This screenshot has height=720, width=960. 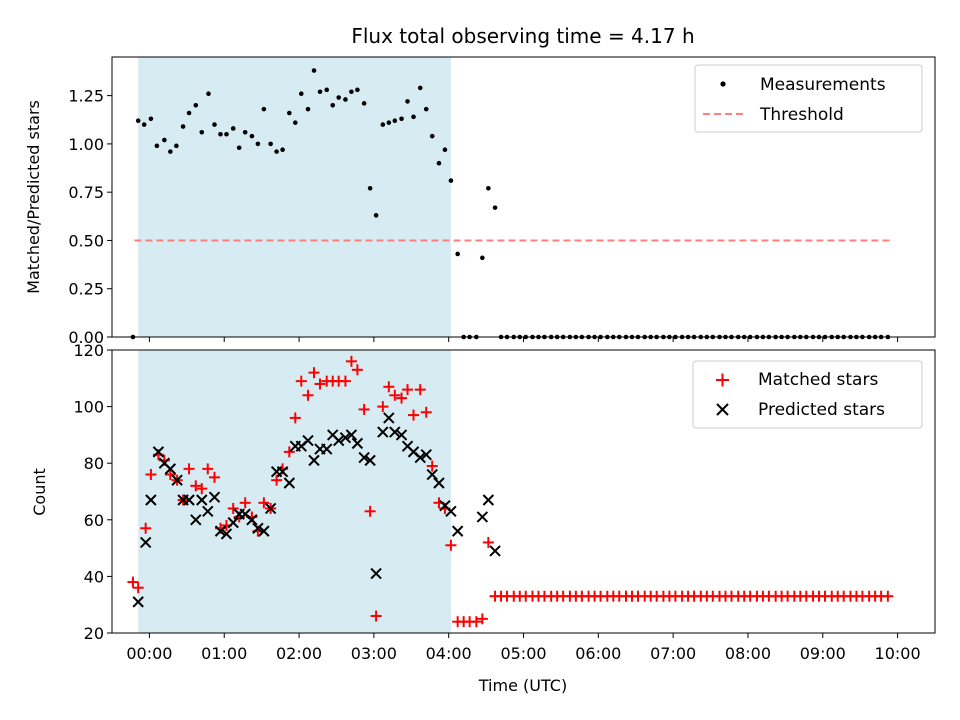 I want to click on top-legend: Measurements Threshold, so click(x=808, y=98).